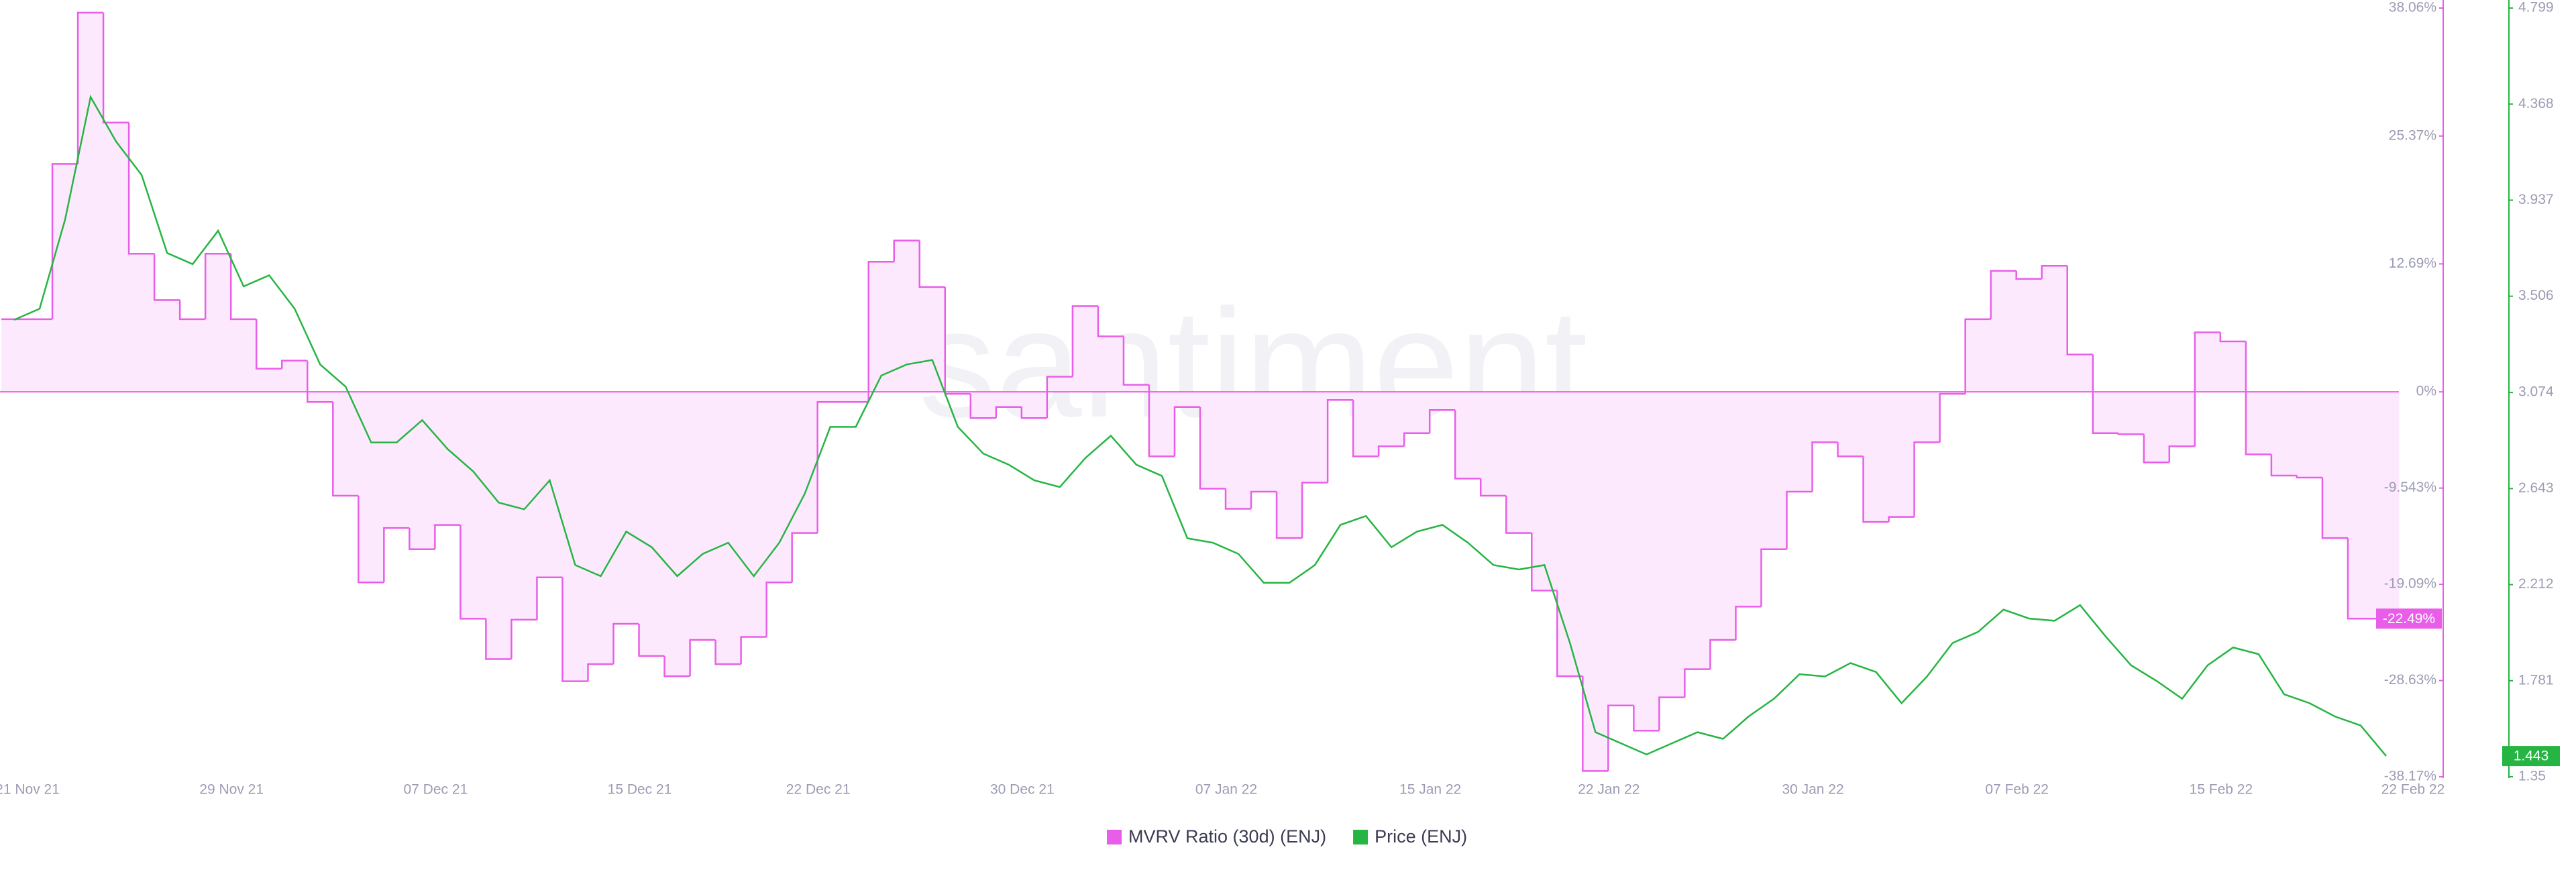 Image resolution: width=2576 pixels, height=872 pixels. I want to click on legend: MVRV Ratio (30d) (ENJ) Price (ENJ), so click(1287, 836).